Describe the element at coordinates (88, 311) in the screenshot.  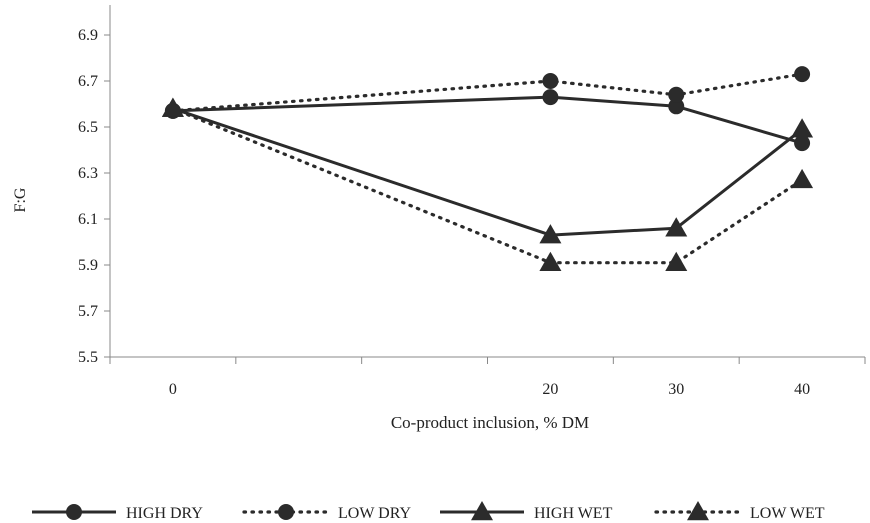
I see `y-tick-label: 5.7` at that location.